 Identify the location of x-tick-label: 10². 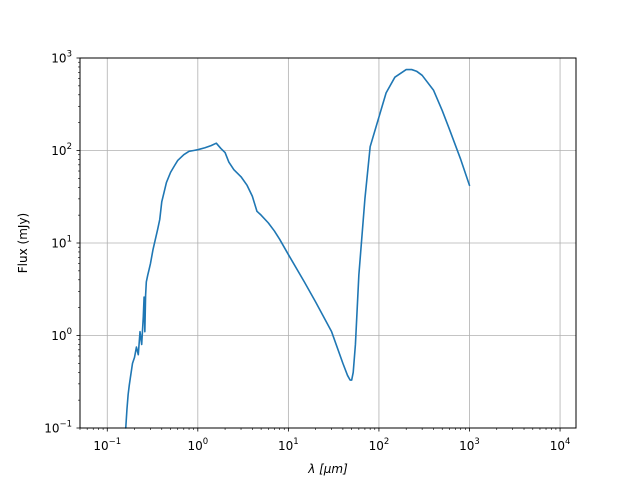
(379, 445).